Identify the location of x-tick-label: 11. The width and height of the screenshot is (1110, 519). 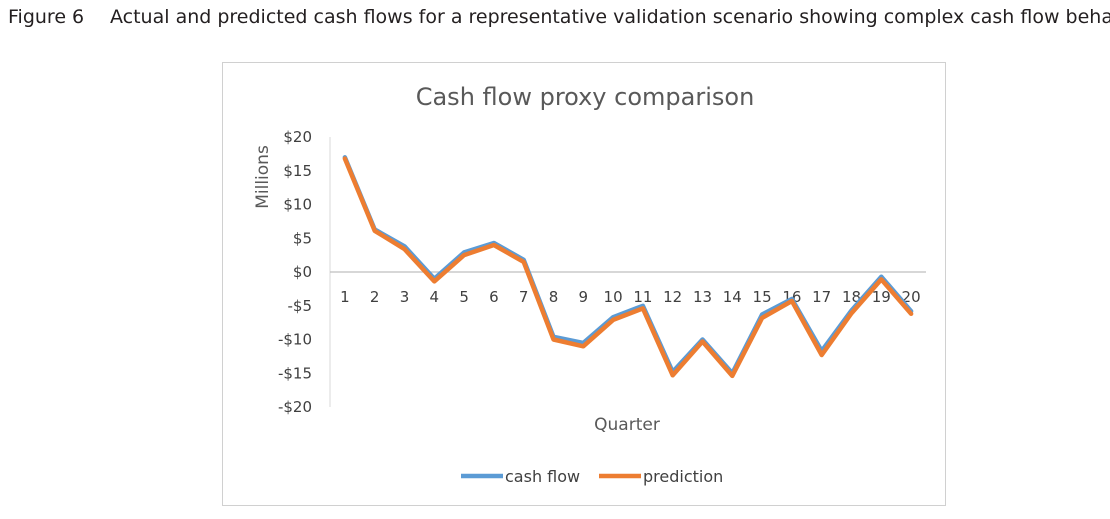
(642, 297).